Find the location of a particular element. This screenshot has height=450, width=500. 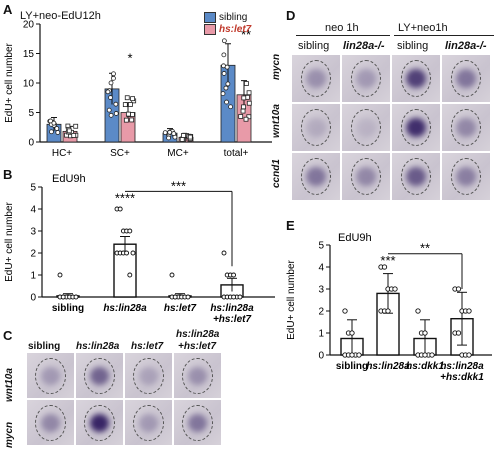

panel-c-image-r0-c2 is located at coordinates (148, 375).